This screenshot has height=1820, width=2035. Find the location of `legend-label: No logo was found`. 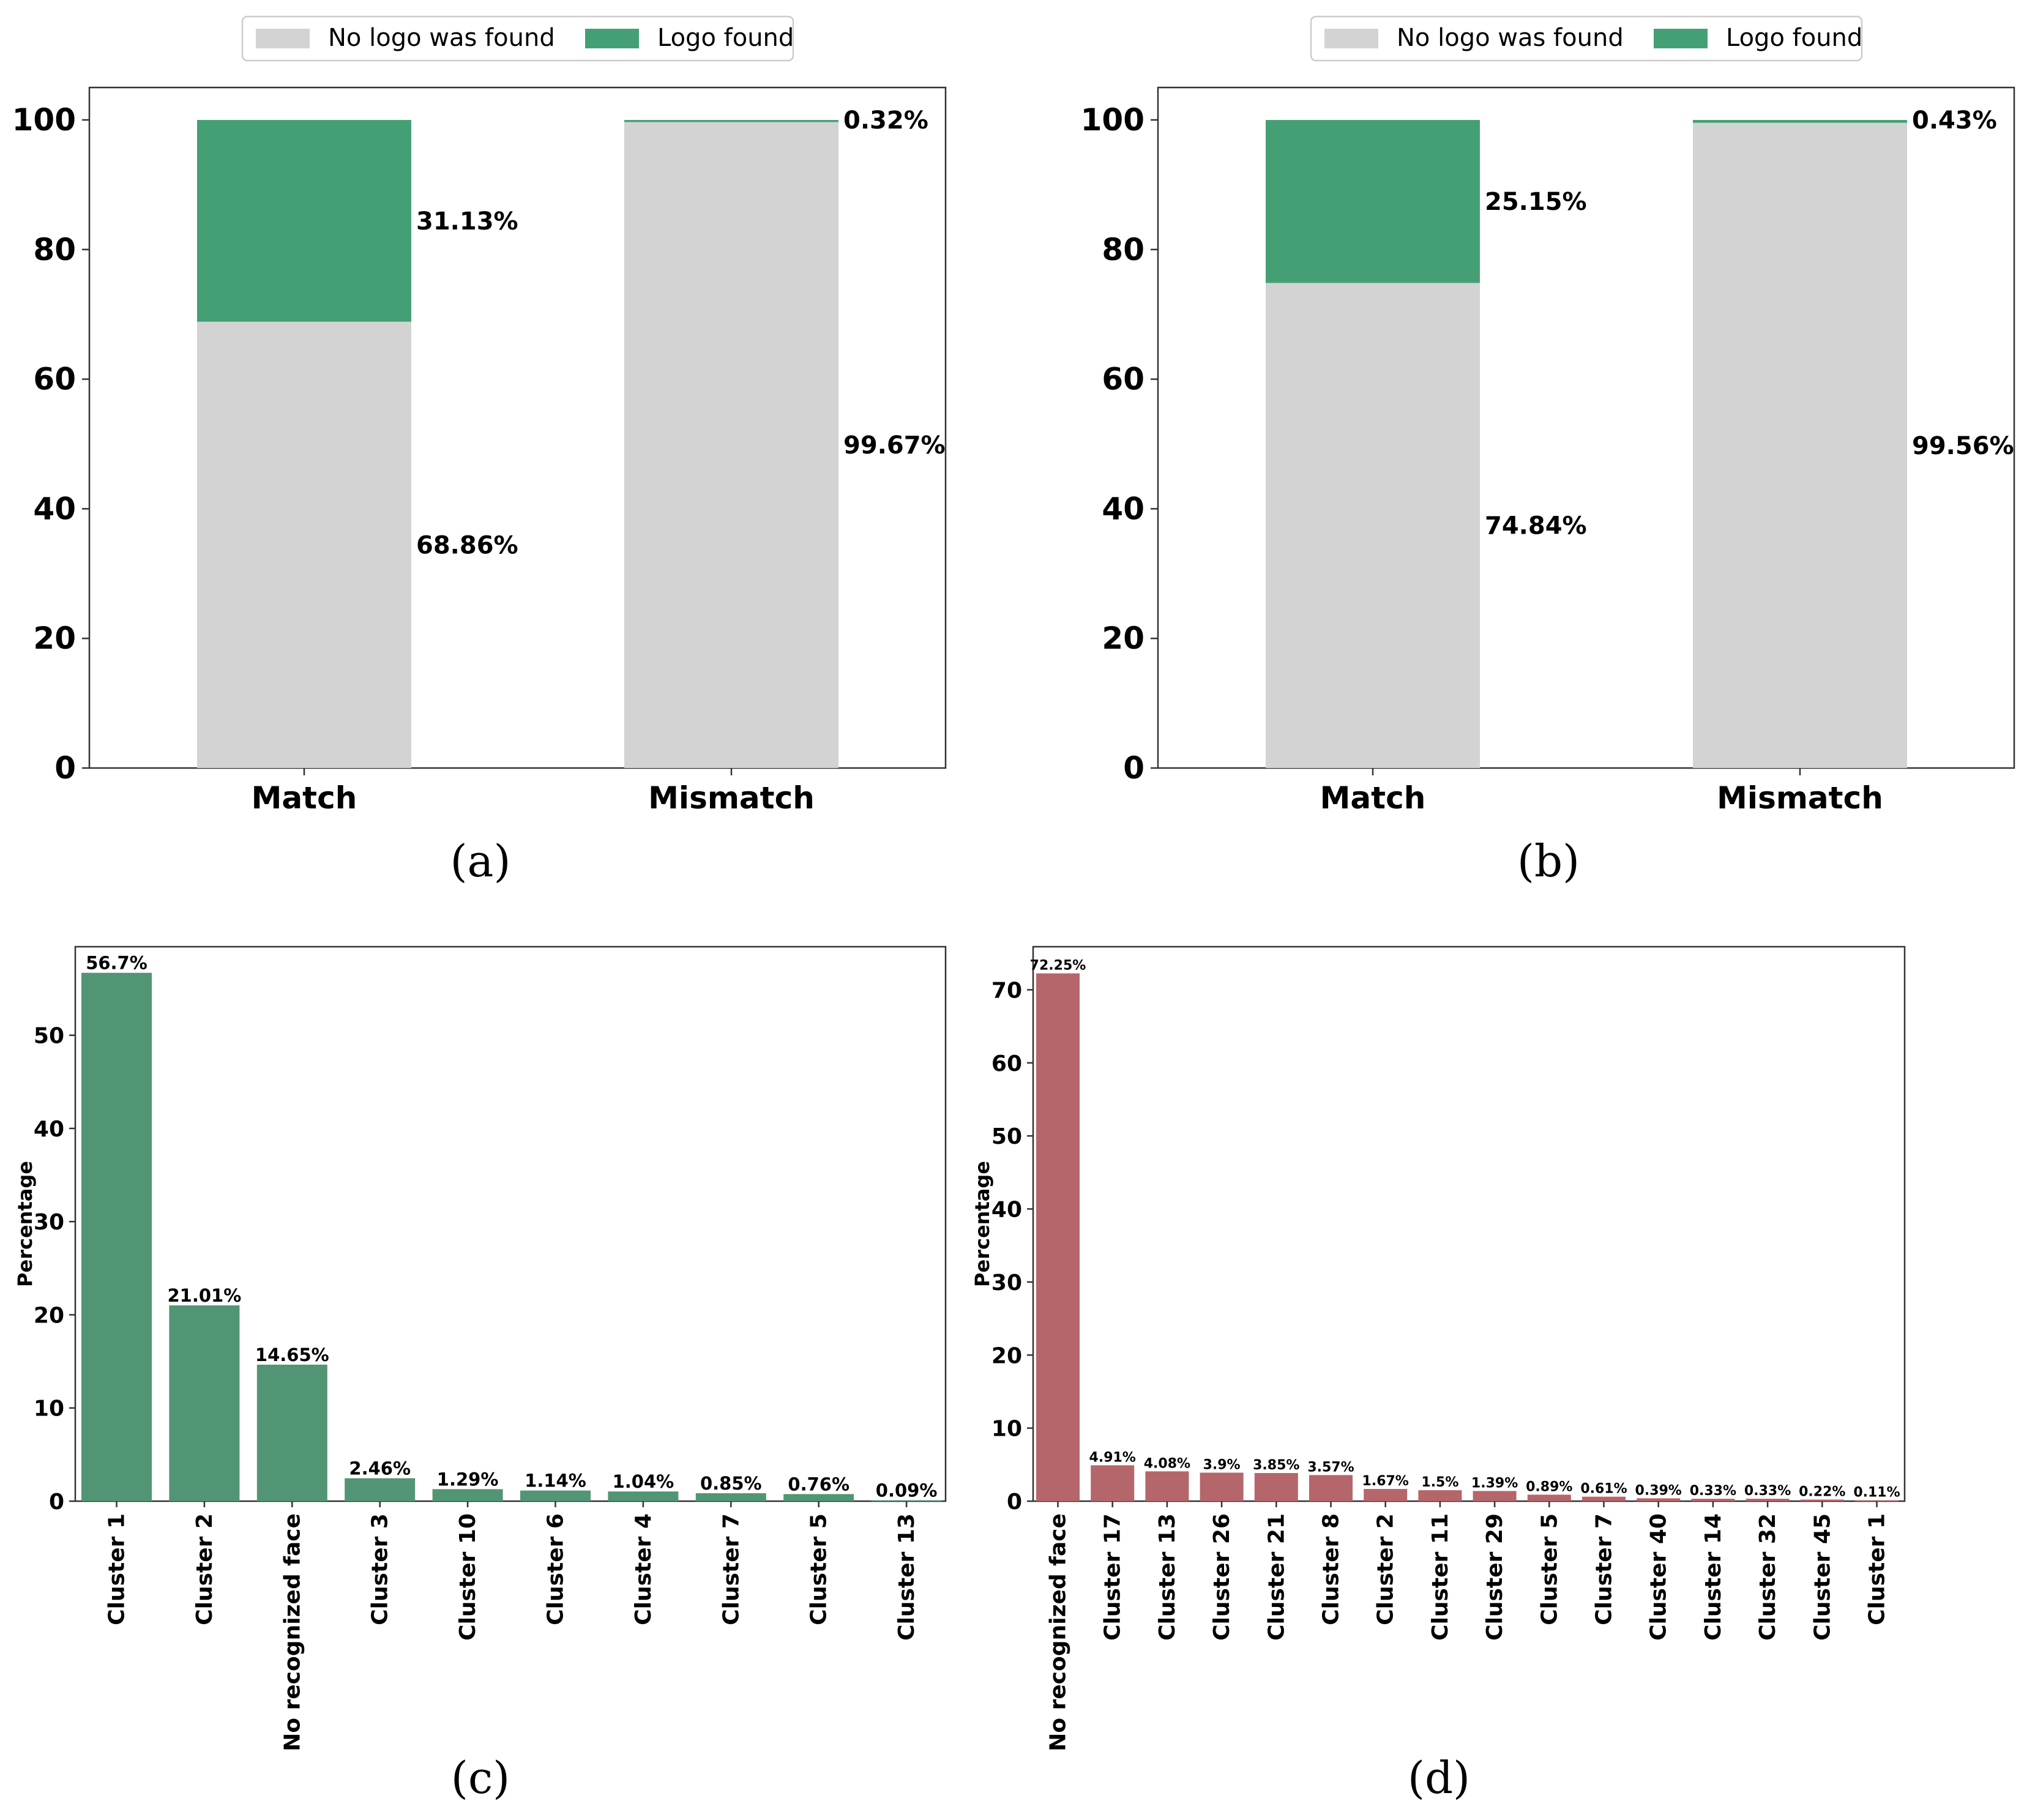

legend-label: No logo was found is located at coordinates (441, 38).